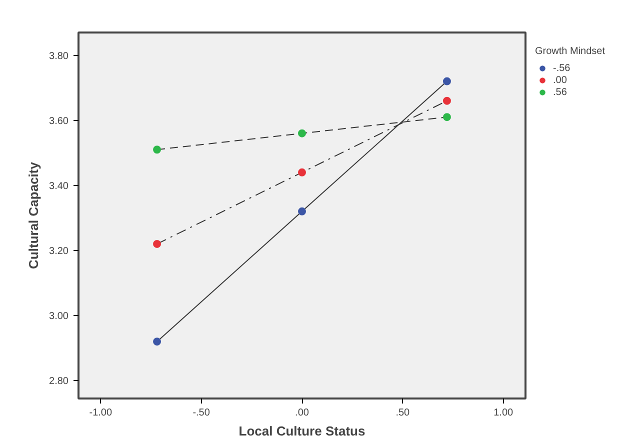 The height and width of the screenshot is (442, 625). Describe the element at coordinates (570, 51) in the screenshot. I see `legend-title: Growth Mindset` at that location.